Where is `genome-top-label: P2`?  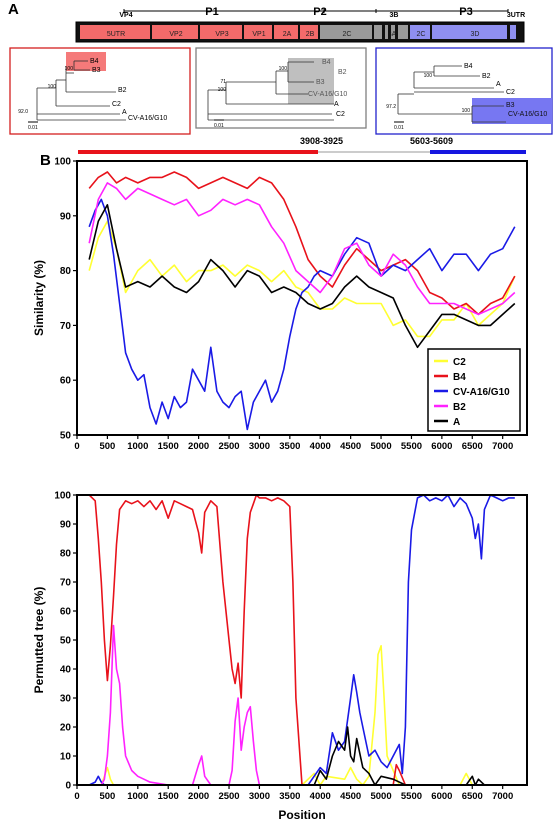 genome-top-label: P2 is located at coordinates (319, 12).